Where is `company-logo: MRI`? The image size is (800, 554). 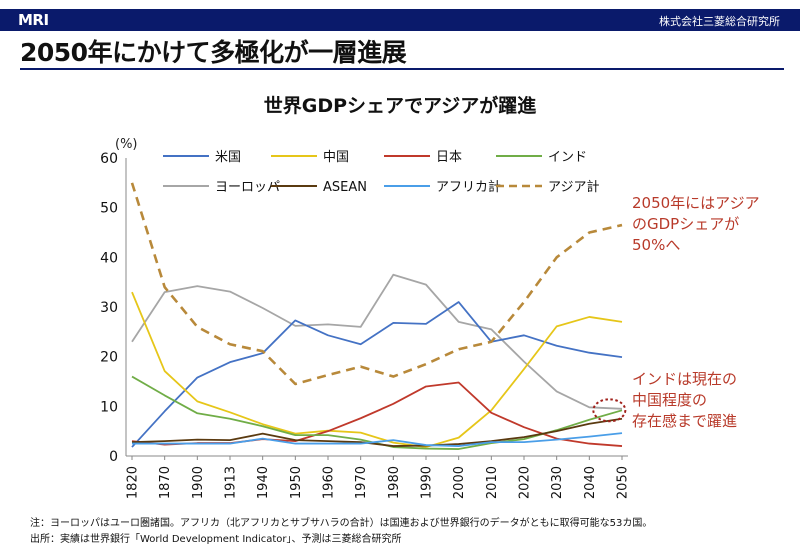
company-logo: MRI is located at coordinates (33, 20).